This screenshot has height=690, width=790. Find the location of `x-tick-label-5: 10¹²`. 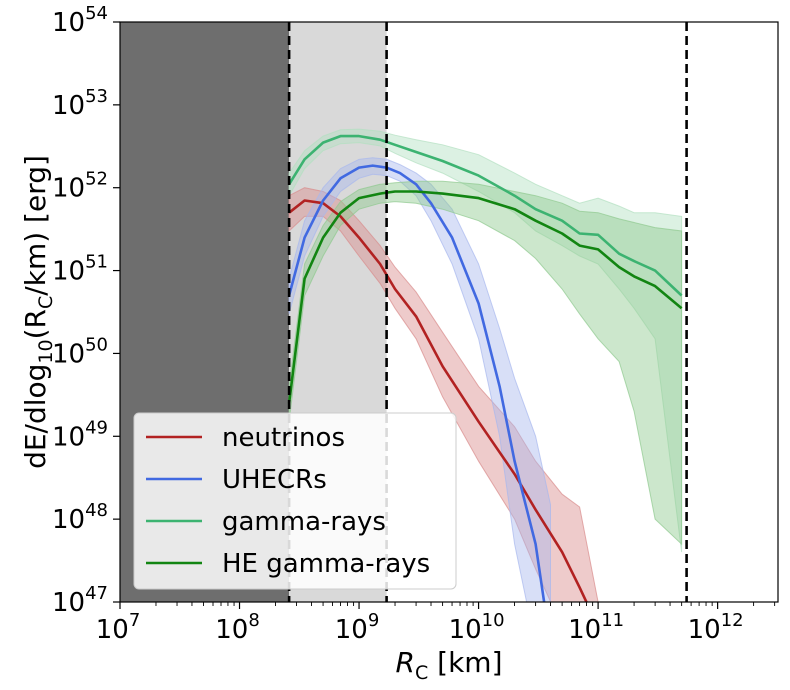

x-tick-label-5: 10¹² is located at coordinates (716, 627).